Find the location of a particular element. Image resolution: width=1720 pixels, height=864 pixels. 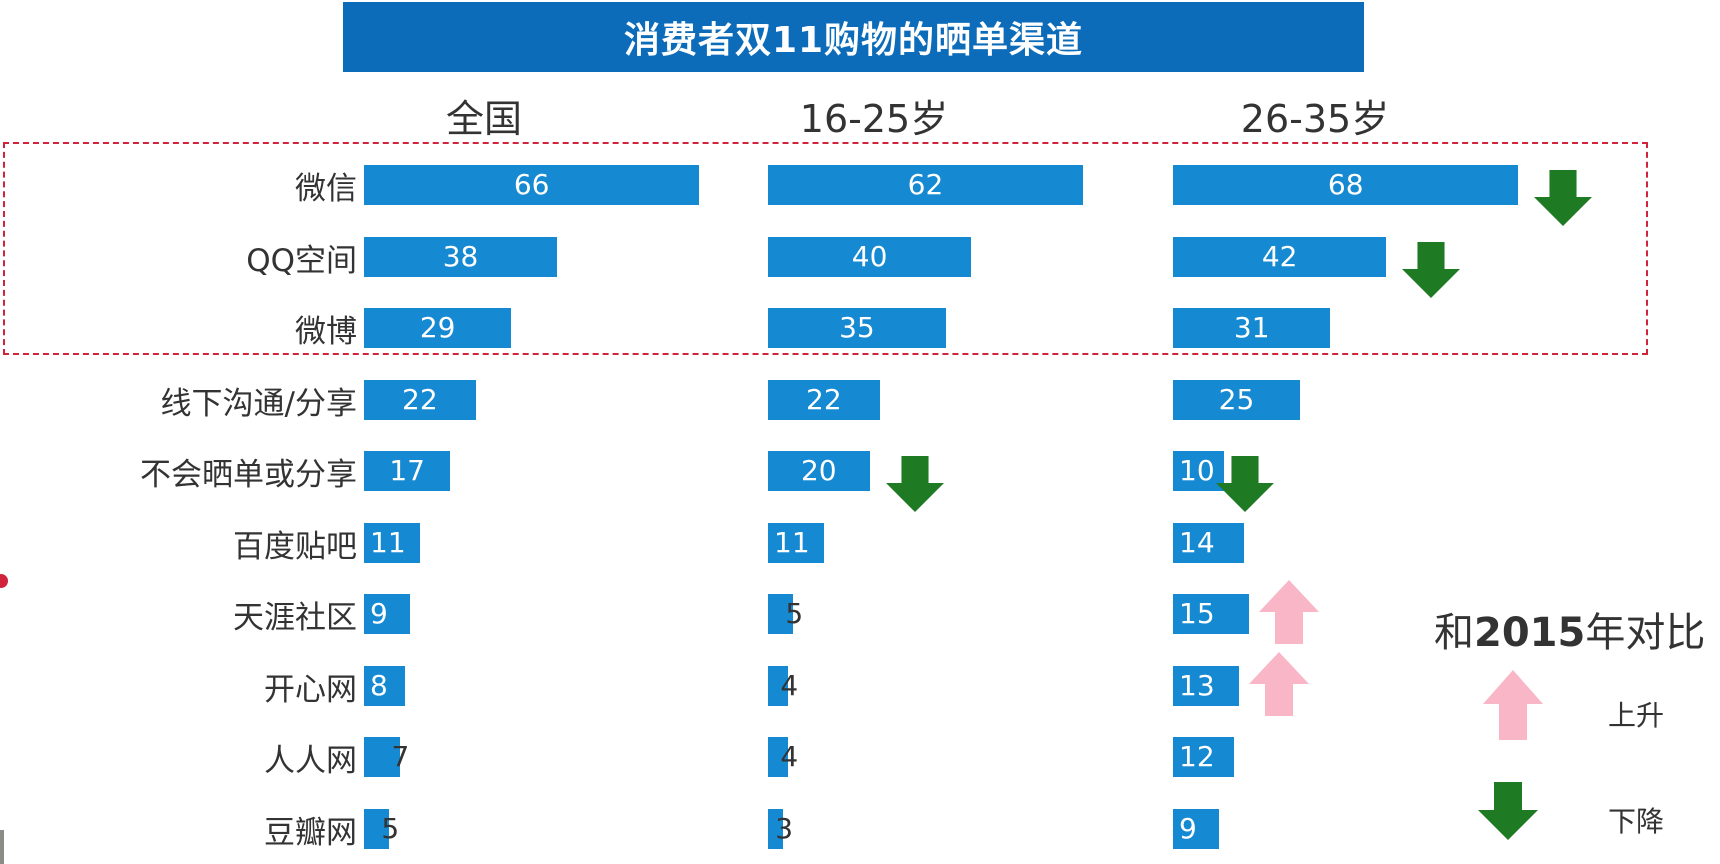

bar-value-label: 3 is located at coordinates (784, 828).